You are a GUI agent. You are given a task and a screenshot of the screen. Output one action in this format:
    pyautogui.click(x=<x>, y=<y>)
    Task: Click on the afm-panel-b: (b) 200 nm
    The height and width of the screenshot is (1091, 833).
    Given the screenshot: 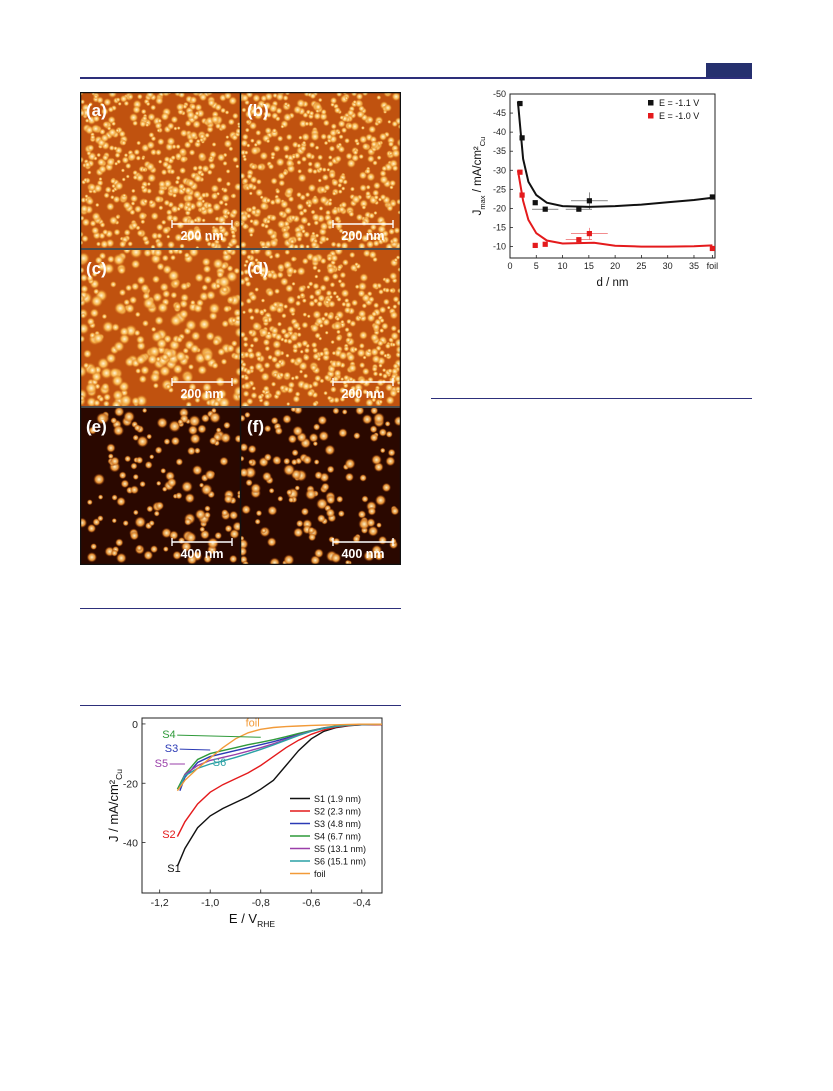 What is the action you would take?
    pyautogui.click(x=321, y=170)
    